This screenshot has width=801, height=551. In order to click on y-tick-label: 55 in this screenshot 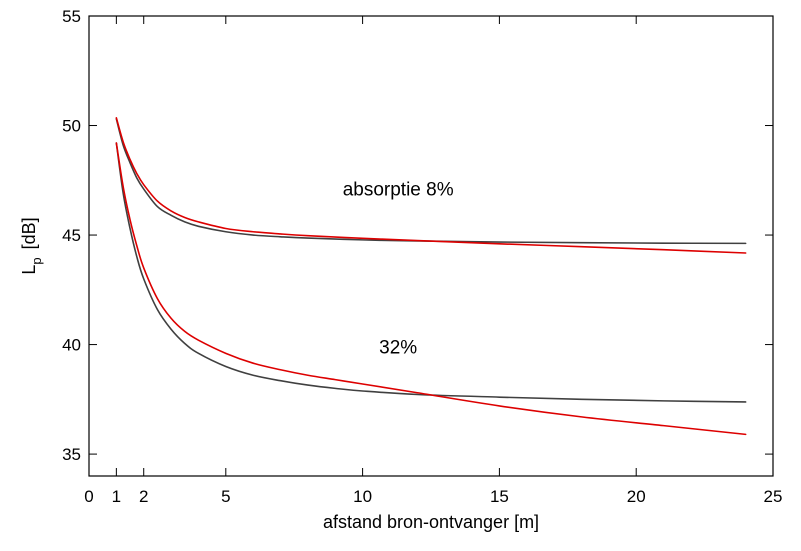, I will do `click(71, 16)`.